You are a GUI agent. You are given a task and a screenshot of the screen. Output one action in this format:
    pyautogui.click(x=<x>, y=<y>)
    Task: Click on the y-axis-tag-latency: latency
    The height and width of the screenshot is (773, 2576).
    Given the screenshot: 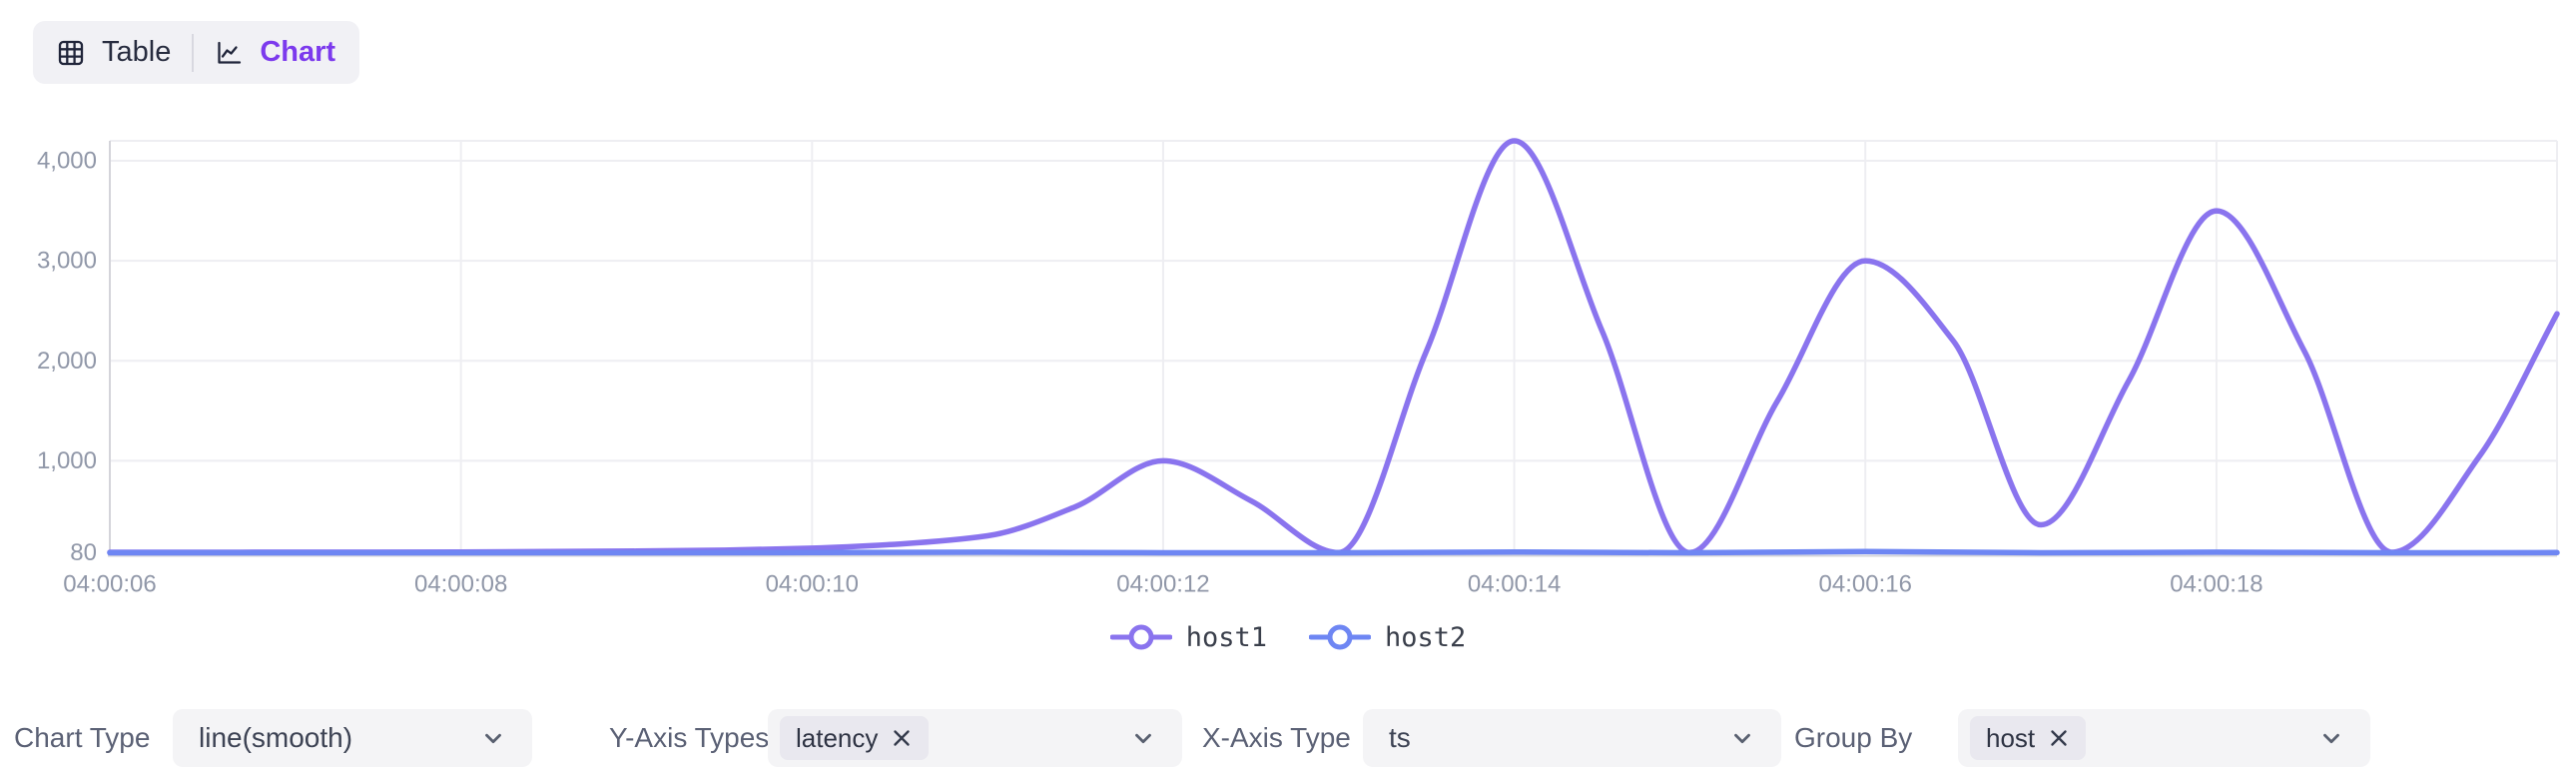 What is the action you would take?
    pyautogui.click(x=855, y=738)
    